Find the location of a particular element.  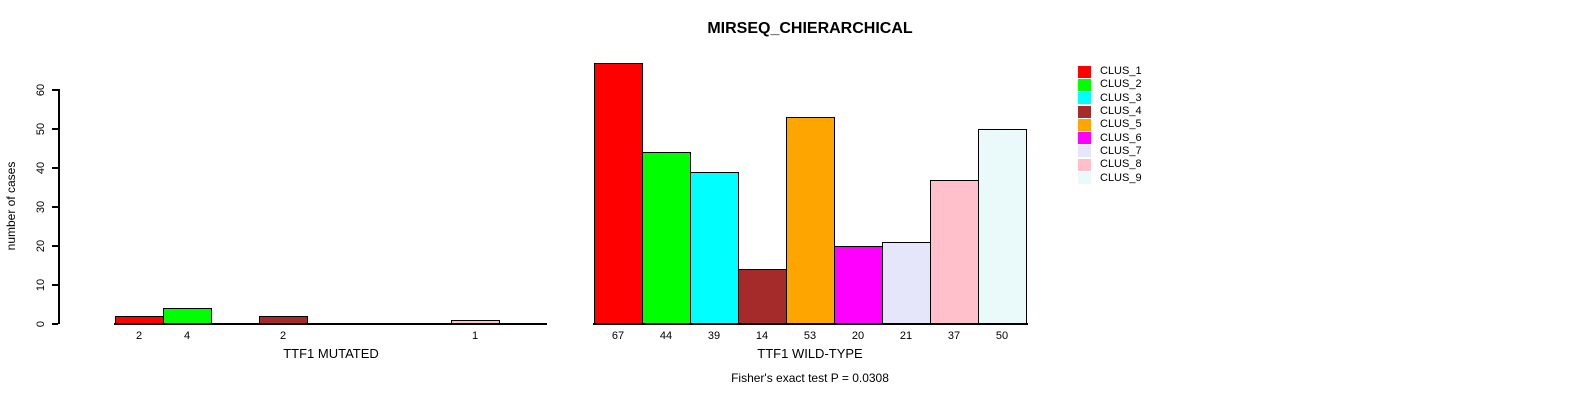

legend-item-clus_3: CLUS_3 is located at coordinates (1110, 98).